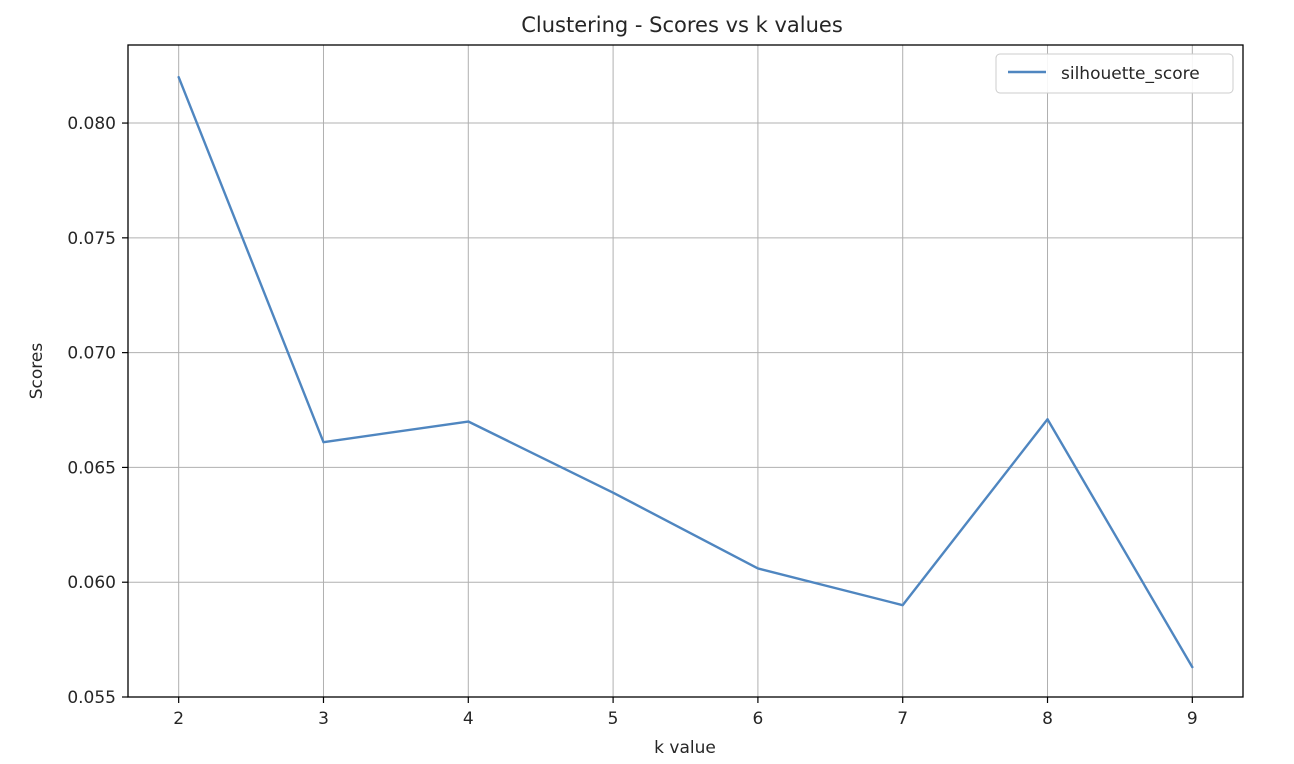 This screenshot has width=1294, height=764. What do you see at coordinates (37, 371) in the screenshot?
I see `y-axis-label: Scores` at bounding box center [37, 371].